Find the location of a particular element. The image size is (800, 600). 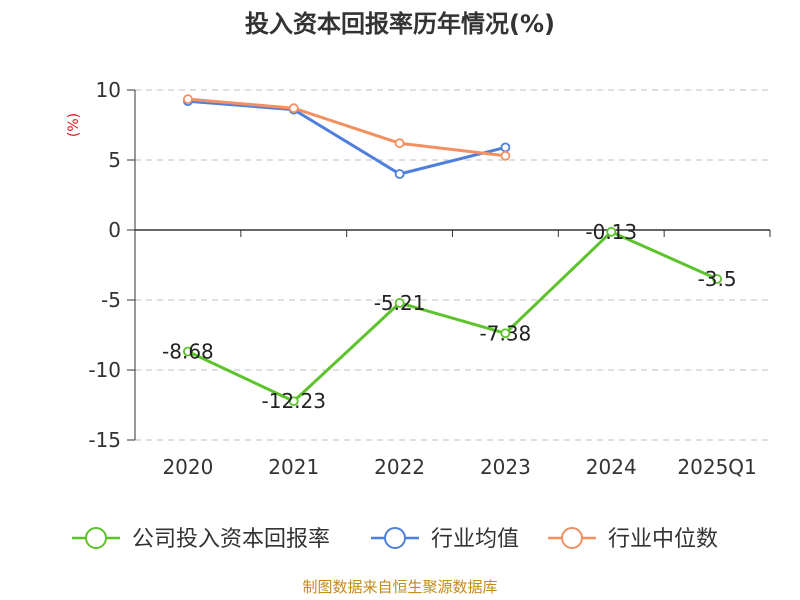

data-label: -12.23 is located at coordinates (294, 401).